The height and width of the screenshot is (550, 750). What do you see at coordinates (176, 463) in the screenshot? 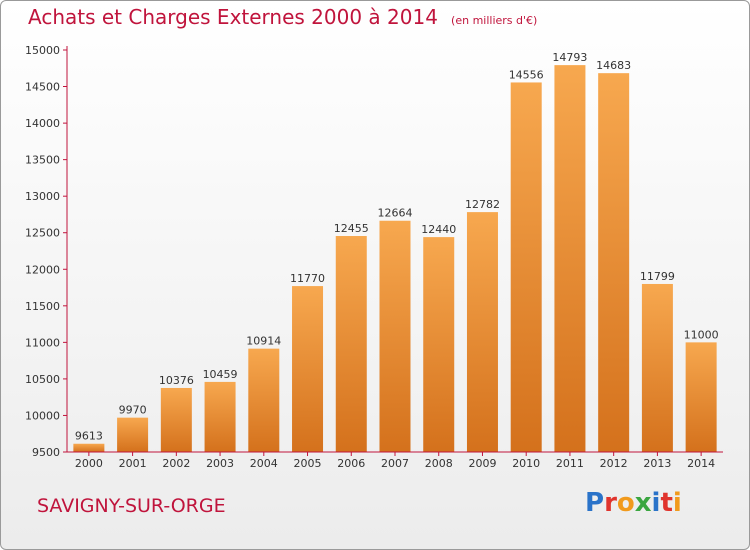
I see `x-tick-label: 2002` at bounding box center [176, 463].